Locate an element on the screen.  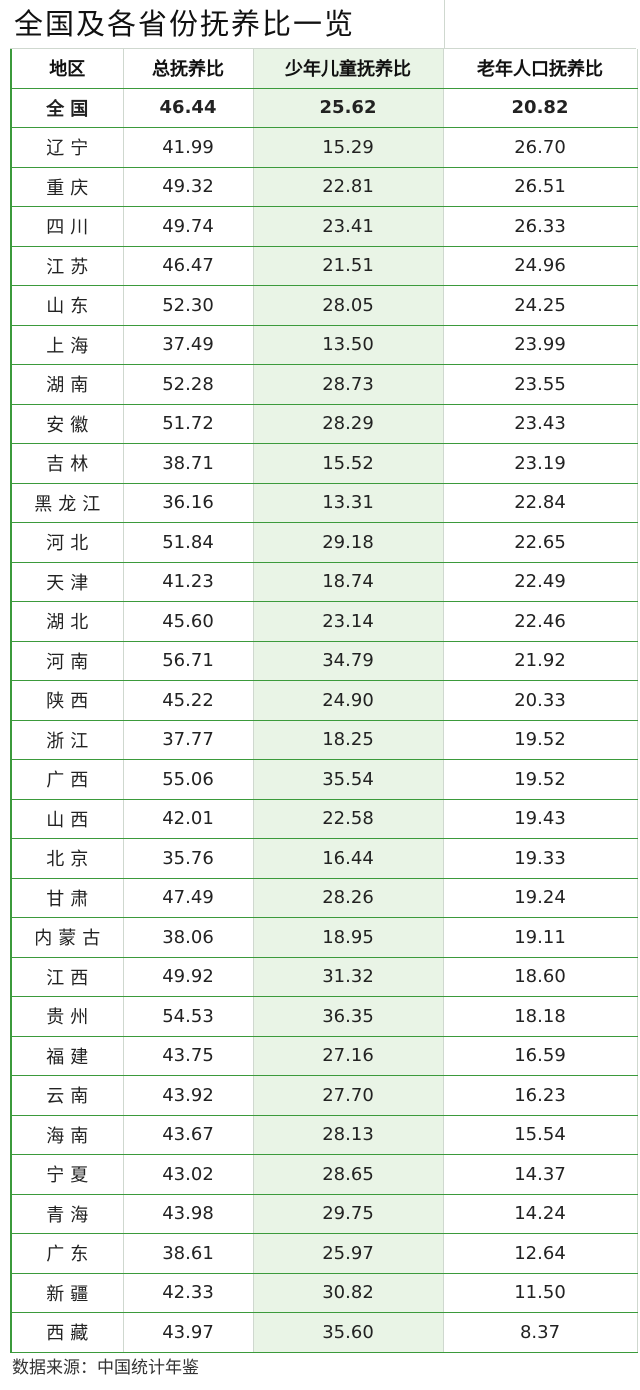
cell-total: 37.77 is located at coordinates (188, 740).